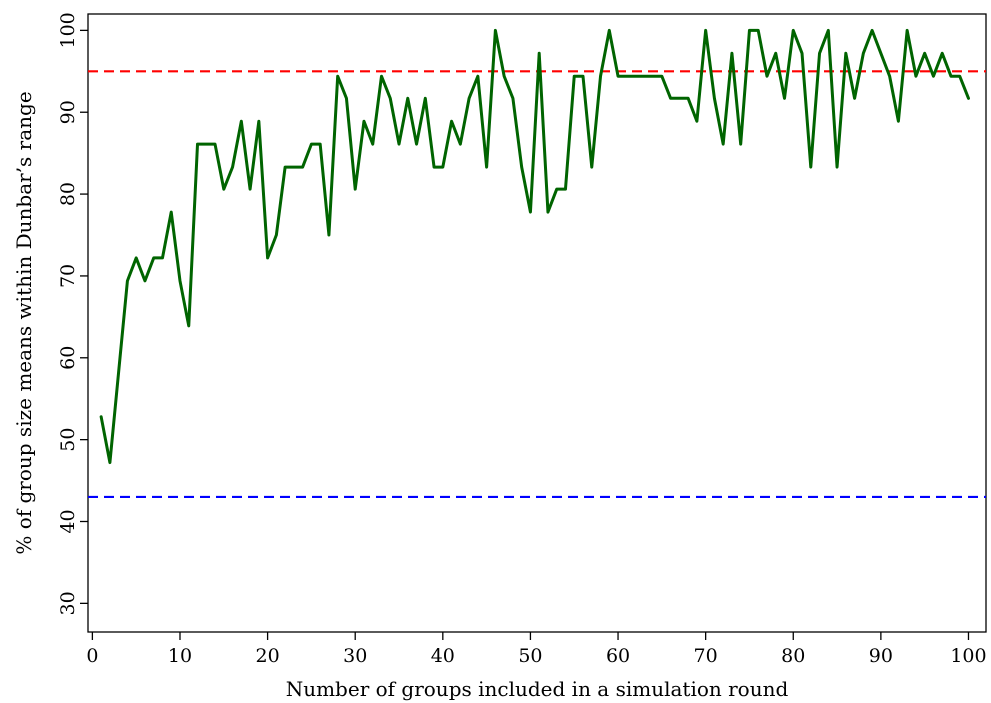 The image size is (991, 703). I want to click on y-tick-label: 60, so click(68, 358).